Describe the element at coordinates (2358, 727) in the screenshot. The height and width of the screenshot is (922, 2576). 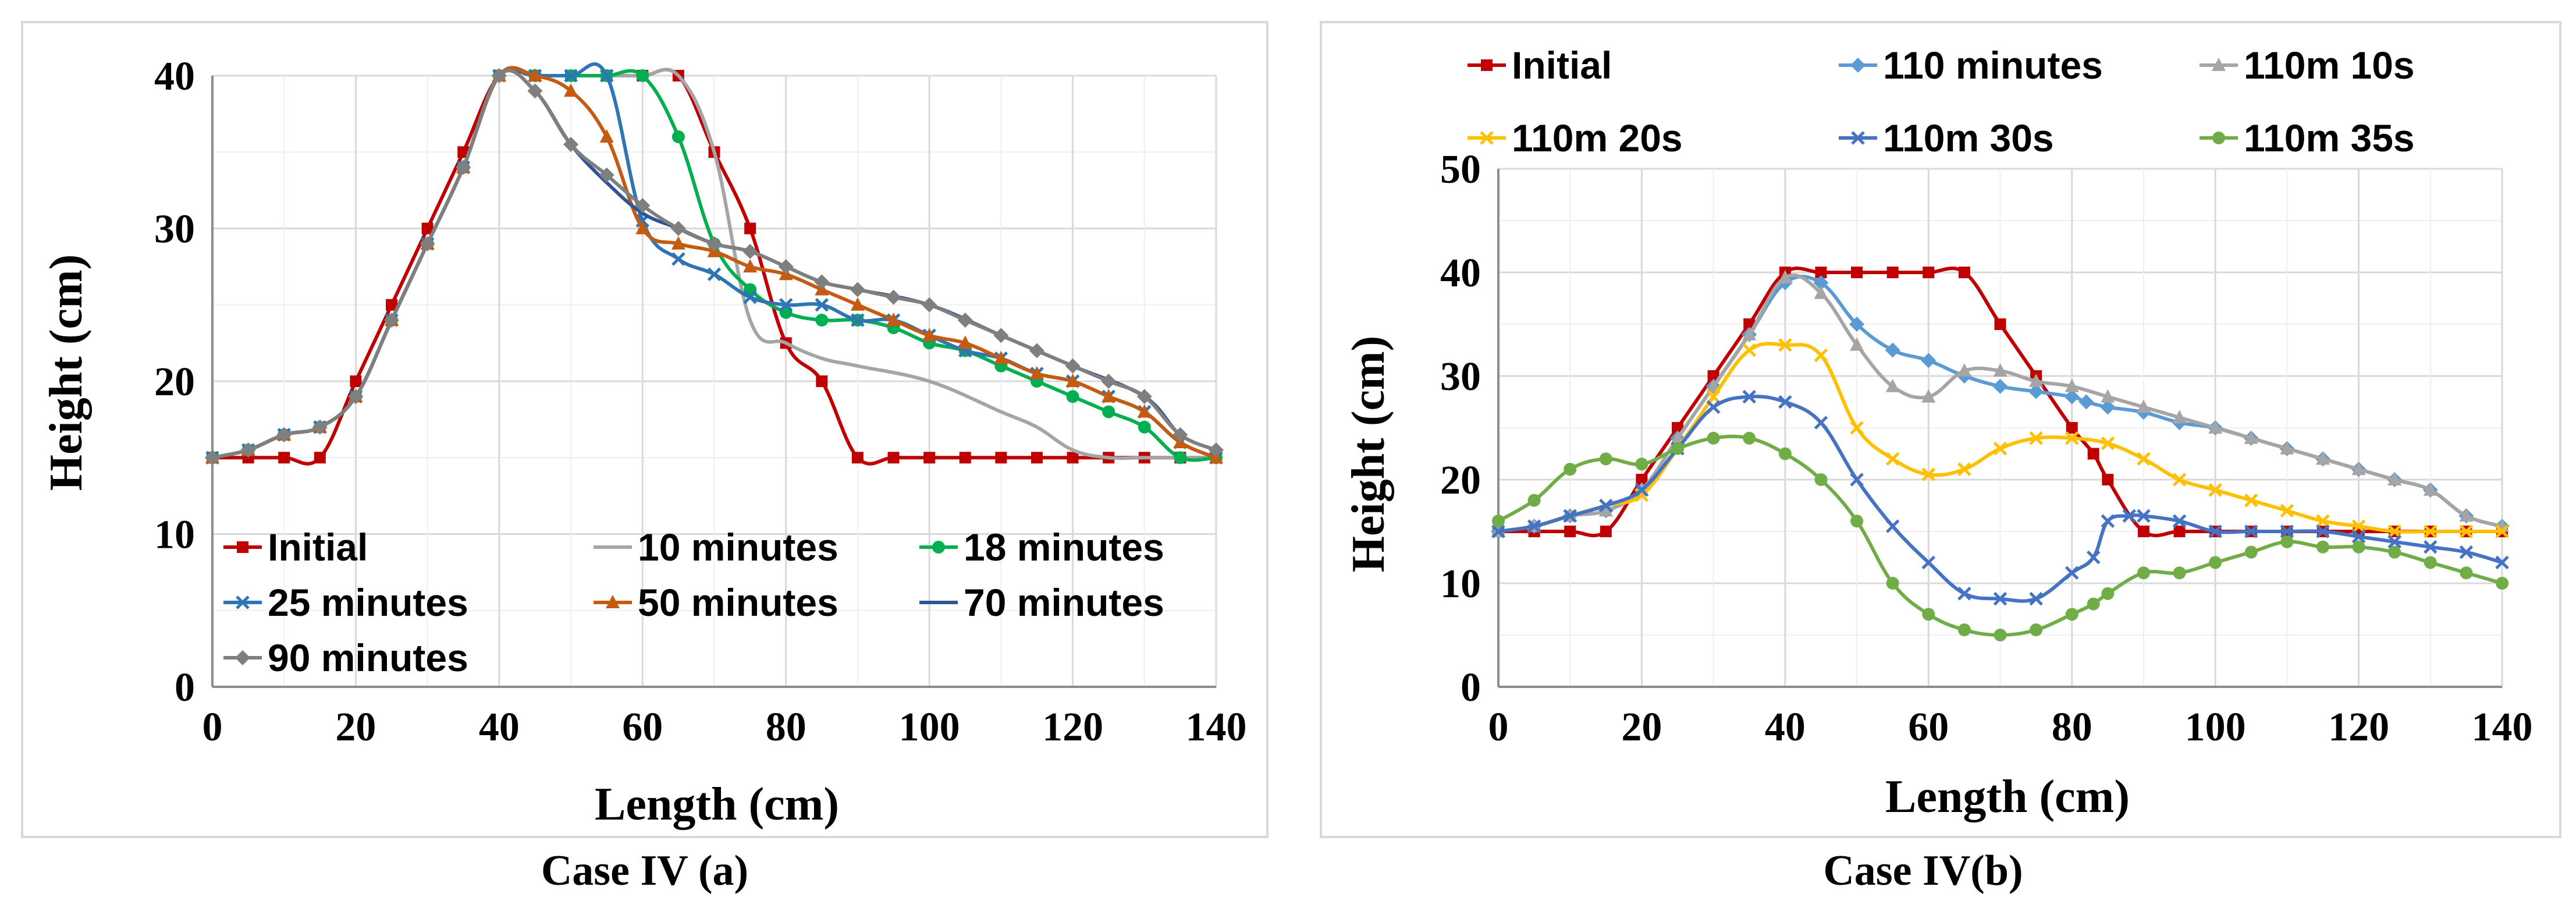
I see `panel-b-x-tick-label: 120` at that location.